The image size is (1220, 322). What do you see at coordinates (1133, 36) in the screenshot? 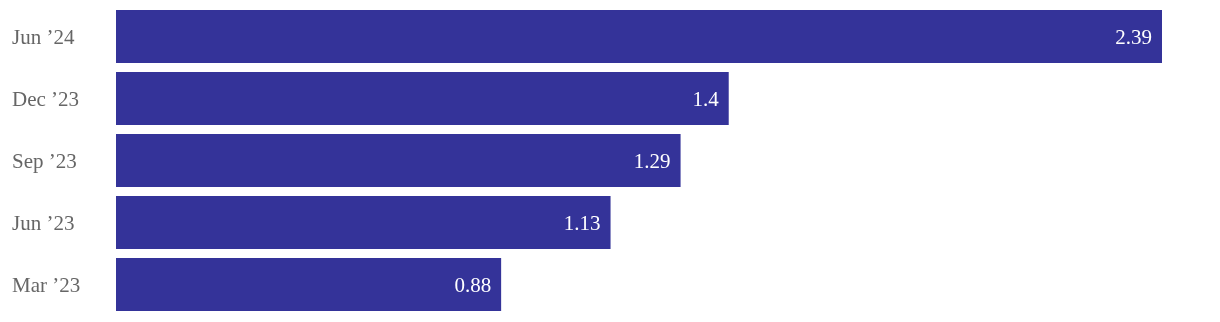
I see `data-label: 2.39` at bounding box center [1133, 36].